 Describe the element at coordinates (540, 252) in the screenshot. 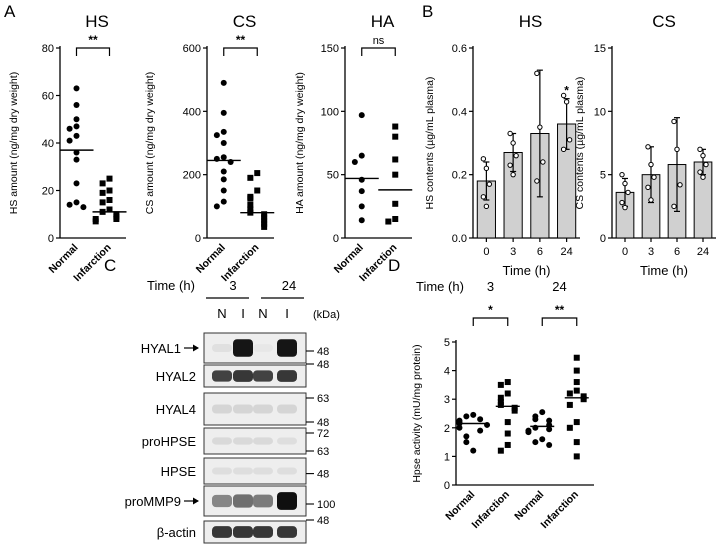

I see `x-tick-label: 6` at that location.